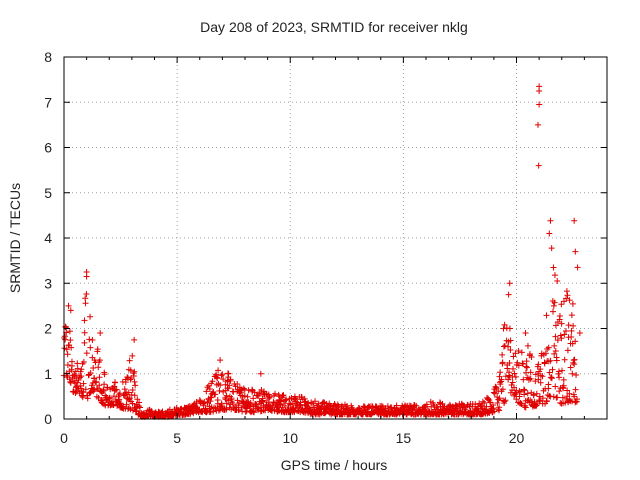 The height and width of the screenshot is (480, 640). Describe the element at coordinates (48, 283) in the screenshot. I see `y-tick-label: 3` at that location.